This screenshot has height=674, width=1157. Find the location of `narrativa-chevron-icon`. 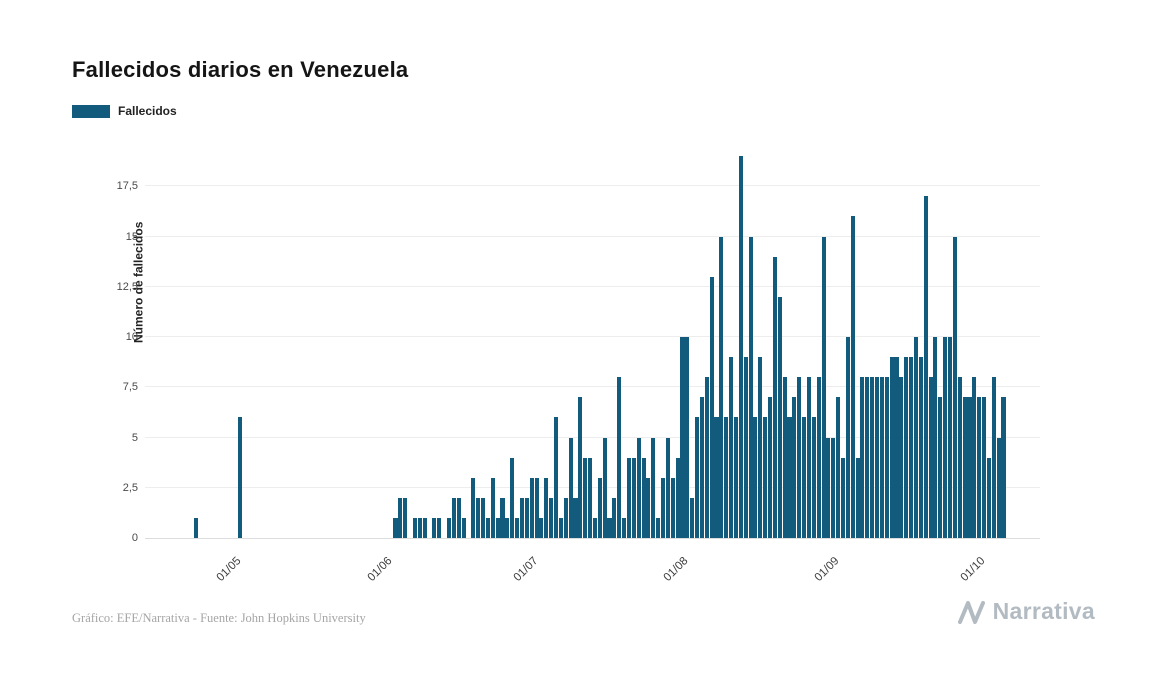

narrativa-chevron-icon is located at coordinates (971, 612).